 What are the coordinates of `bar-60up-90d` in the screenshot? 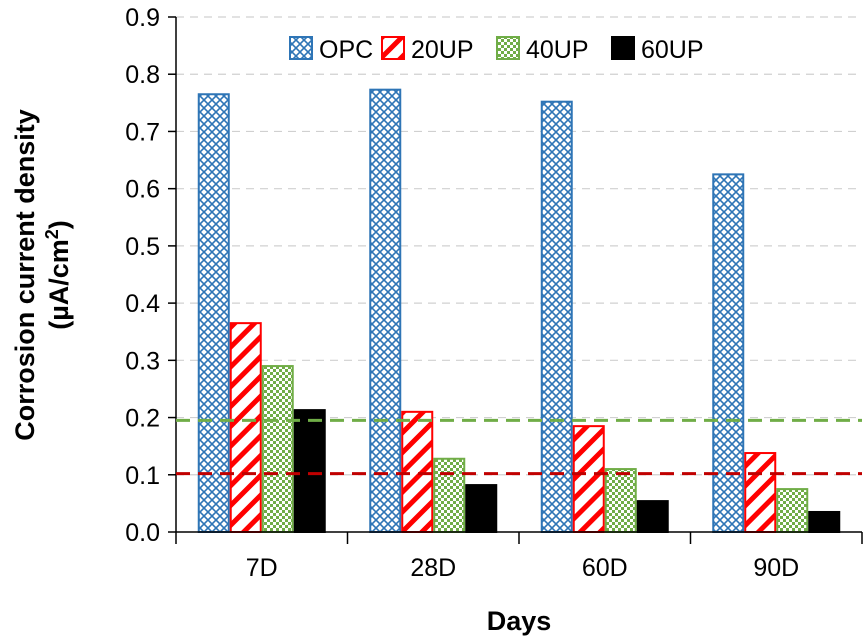 It's located at (824, 522).